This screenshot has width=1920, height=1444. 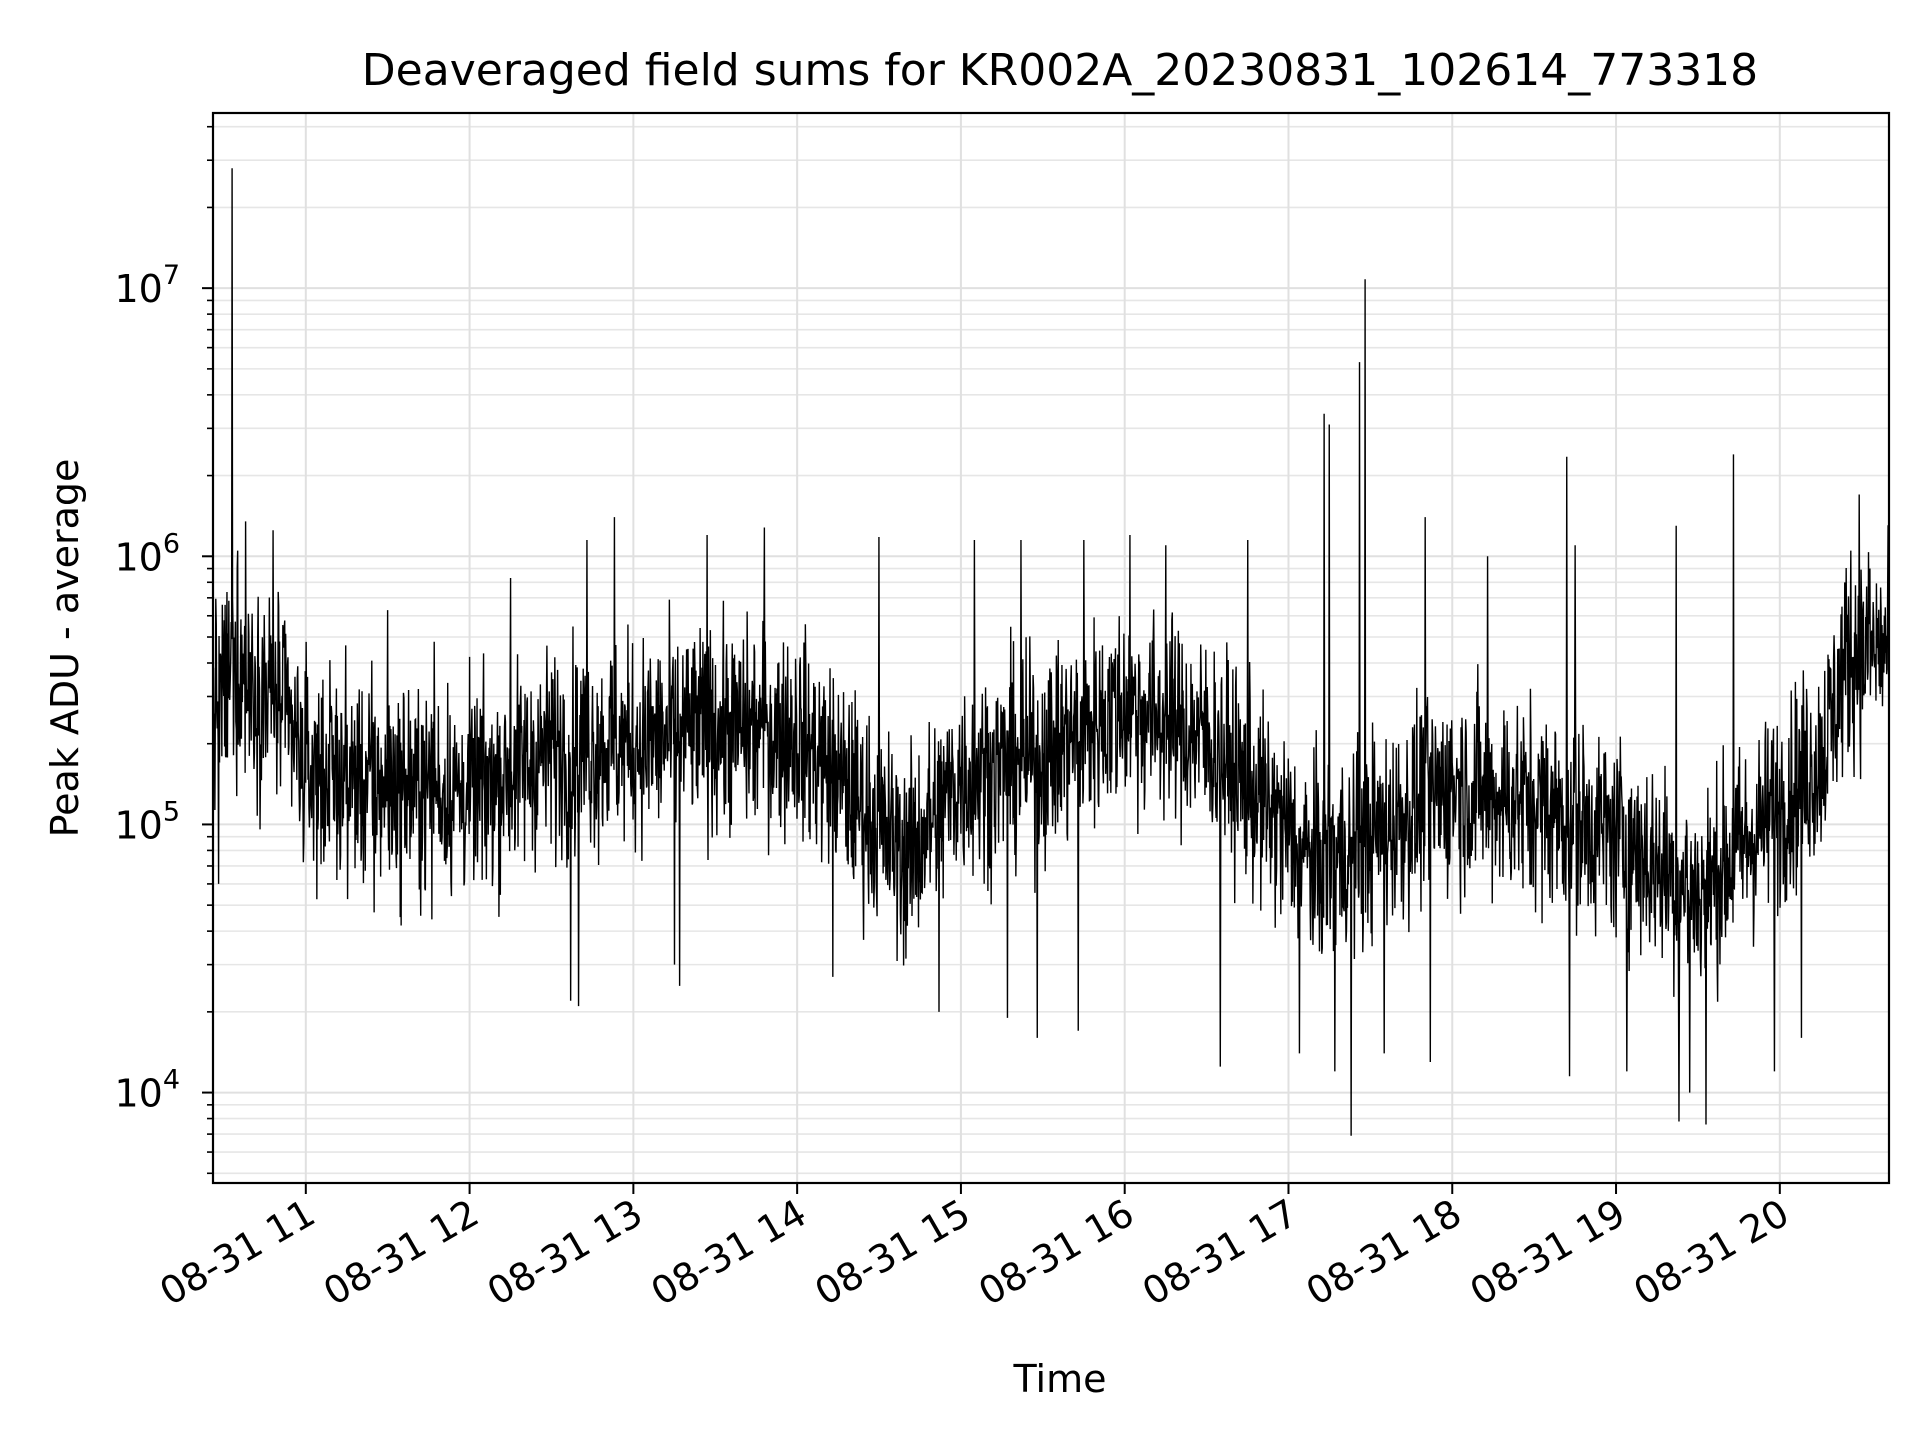 What do you see at coordinates (1060, 1379) in the screenshot?
I see `x-axis-label: Time` at bounding box center [1060, 1379].